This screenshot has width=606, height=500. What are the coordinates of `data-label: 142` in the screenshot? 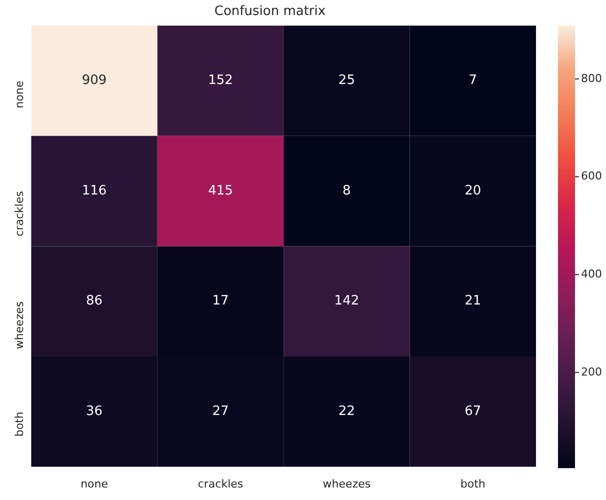 It's located at (347, 301).